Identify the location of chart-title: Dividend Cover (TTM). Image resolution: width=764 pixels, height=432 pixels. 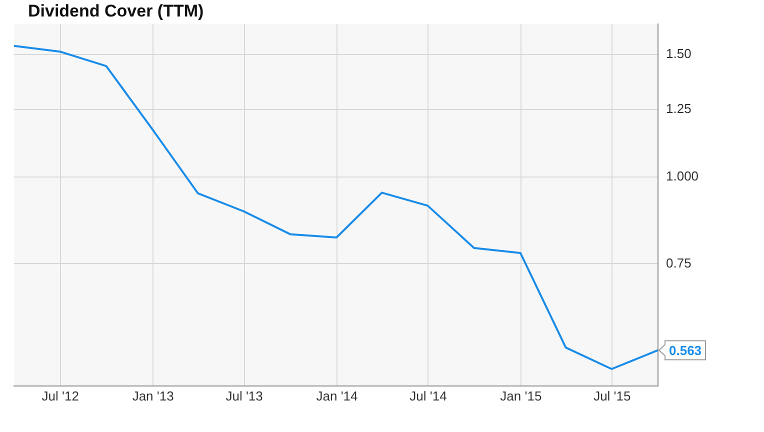
(116, 11).